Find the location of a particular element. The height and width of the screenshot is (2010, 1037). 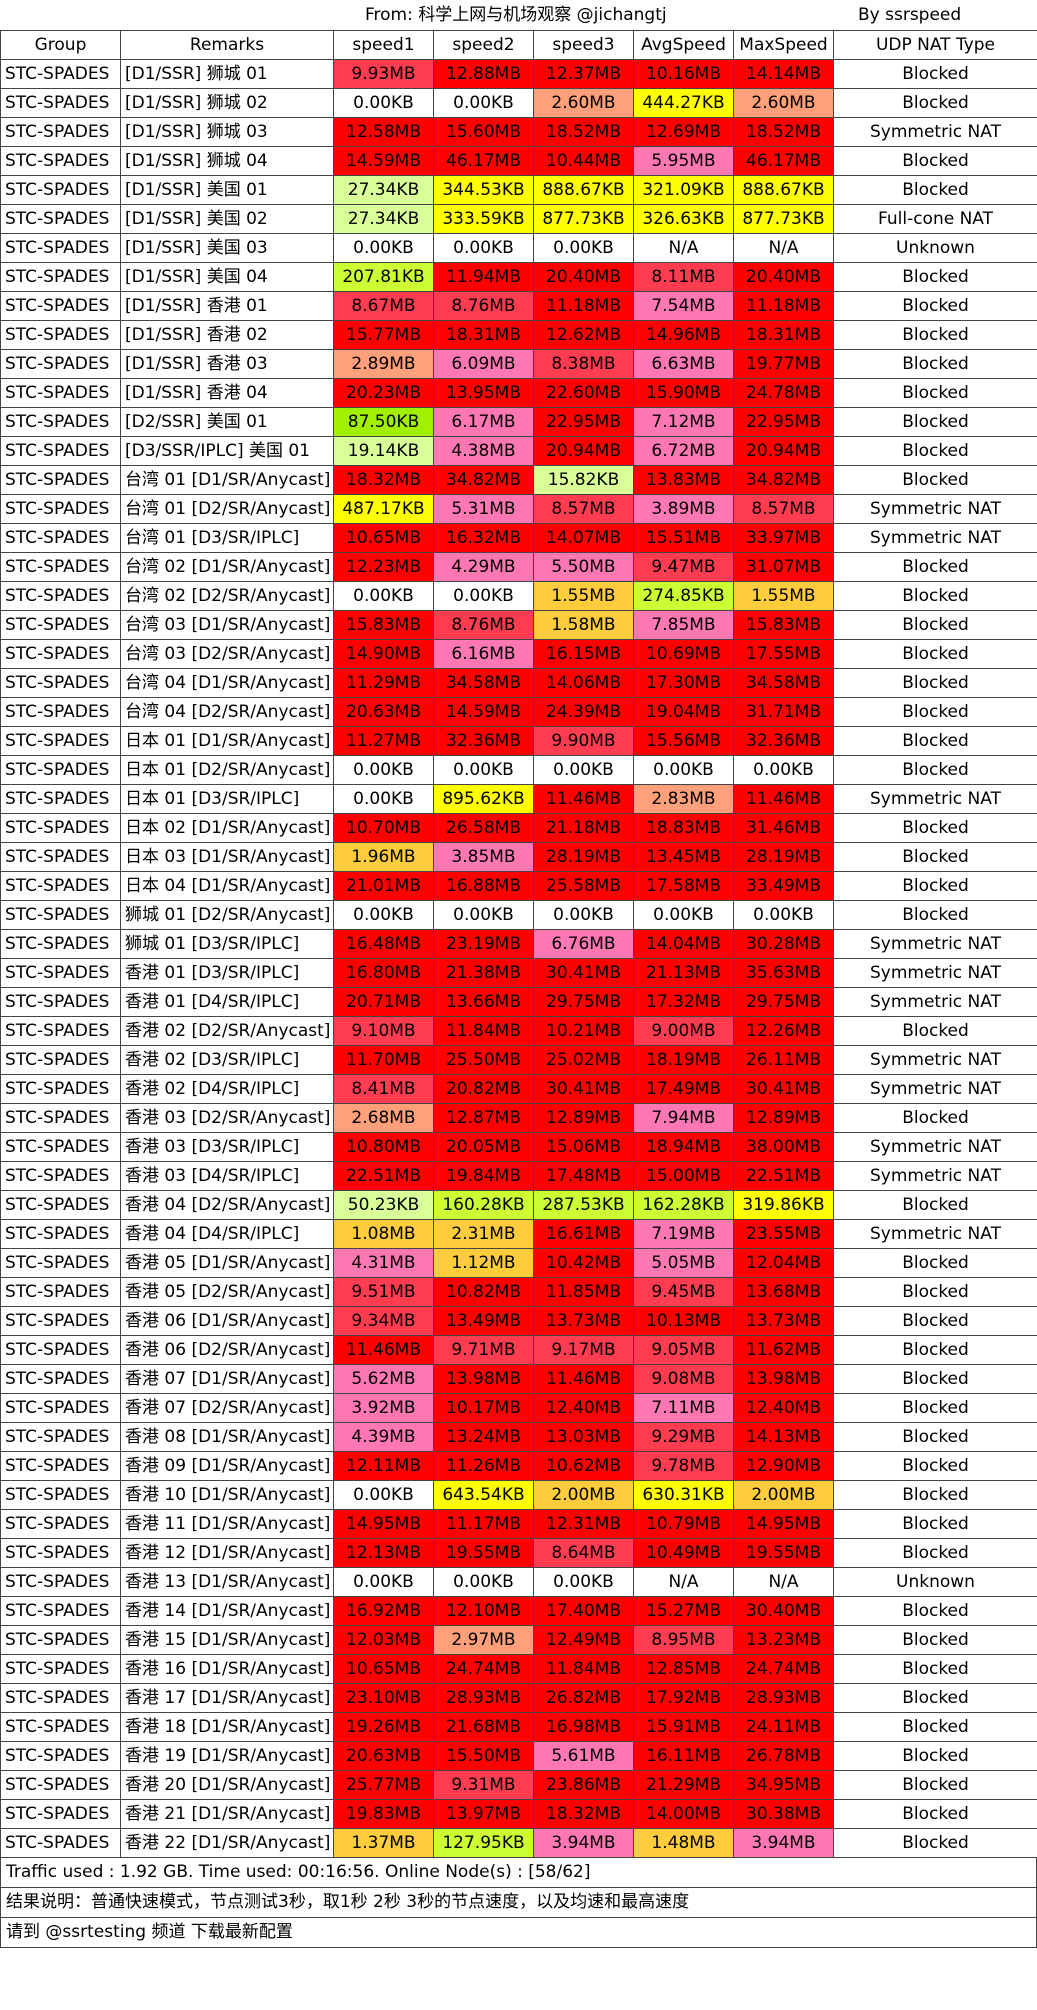

cell-maxspeed: 0.00KB is located at coordinates (783, 770).